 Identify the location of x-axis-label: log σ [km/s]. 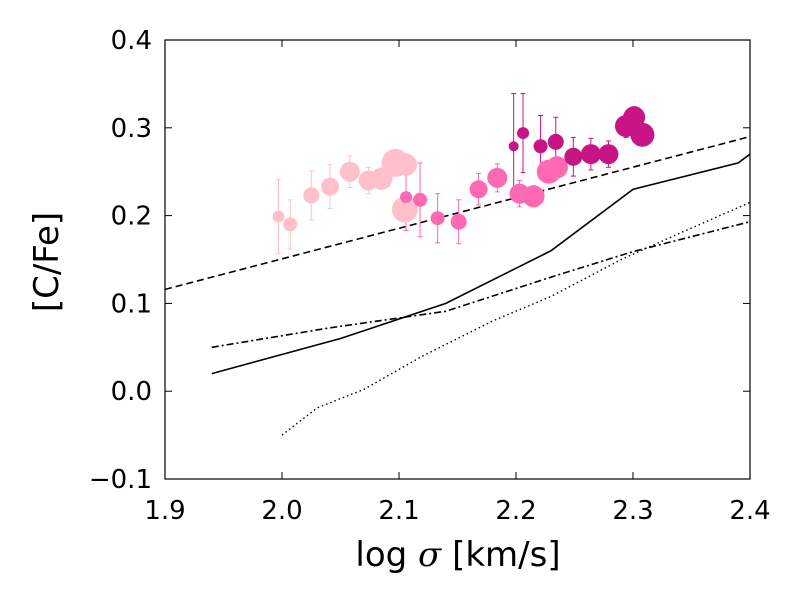
(457, 555).